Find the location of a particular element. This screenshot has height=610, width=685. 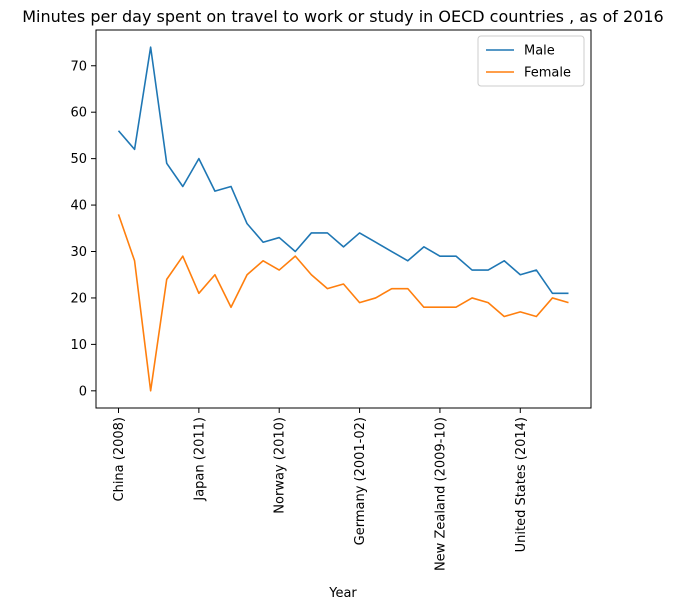

legend-box is located at coordinates (531, 61).